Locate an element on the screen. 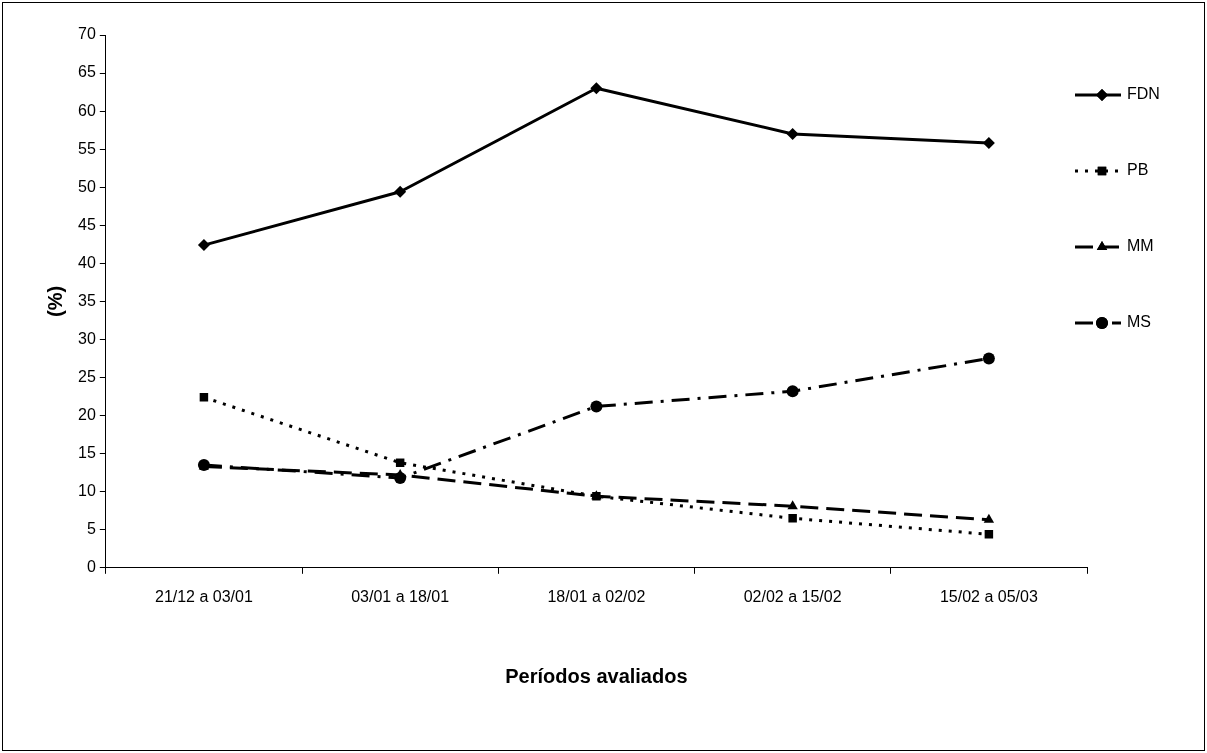 The image size is (1207, 753). y-tick-label: 10 is located at coordinates (87, 491).